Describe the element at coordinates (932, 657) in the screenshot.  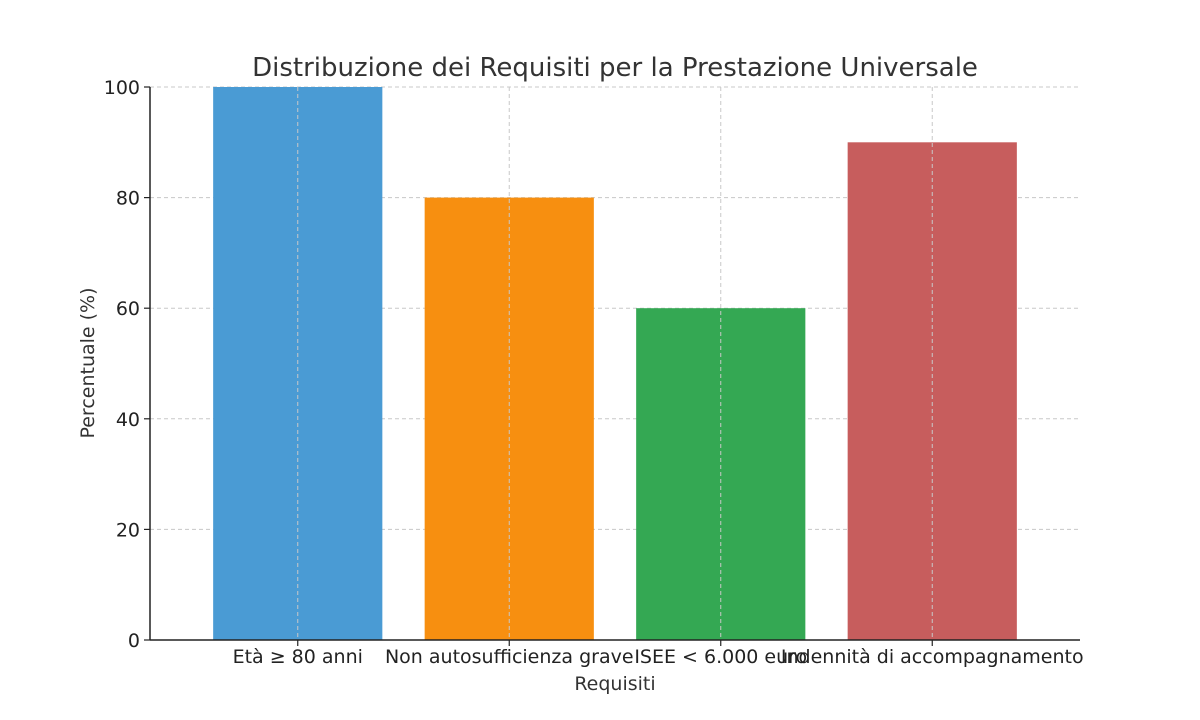
I see `x-tick-label: Indennità di accompagnamento` at that location.